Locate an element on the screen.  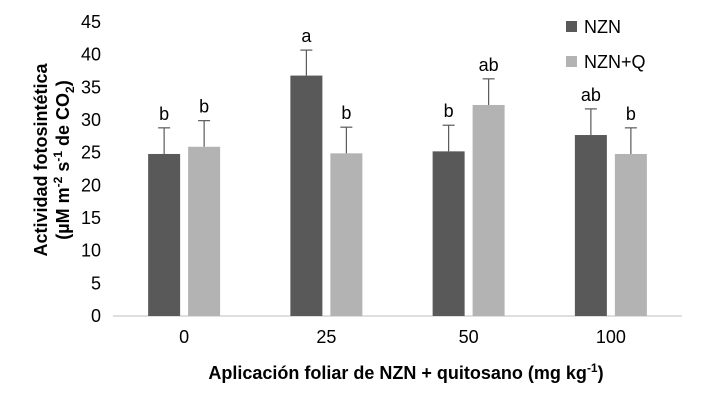
x-tick-label: 50 is located at coordinates (469, 337).